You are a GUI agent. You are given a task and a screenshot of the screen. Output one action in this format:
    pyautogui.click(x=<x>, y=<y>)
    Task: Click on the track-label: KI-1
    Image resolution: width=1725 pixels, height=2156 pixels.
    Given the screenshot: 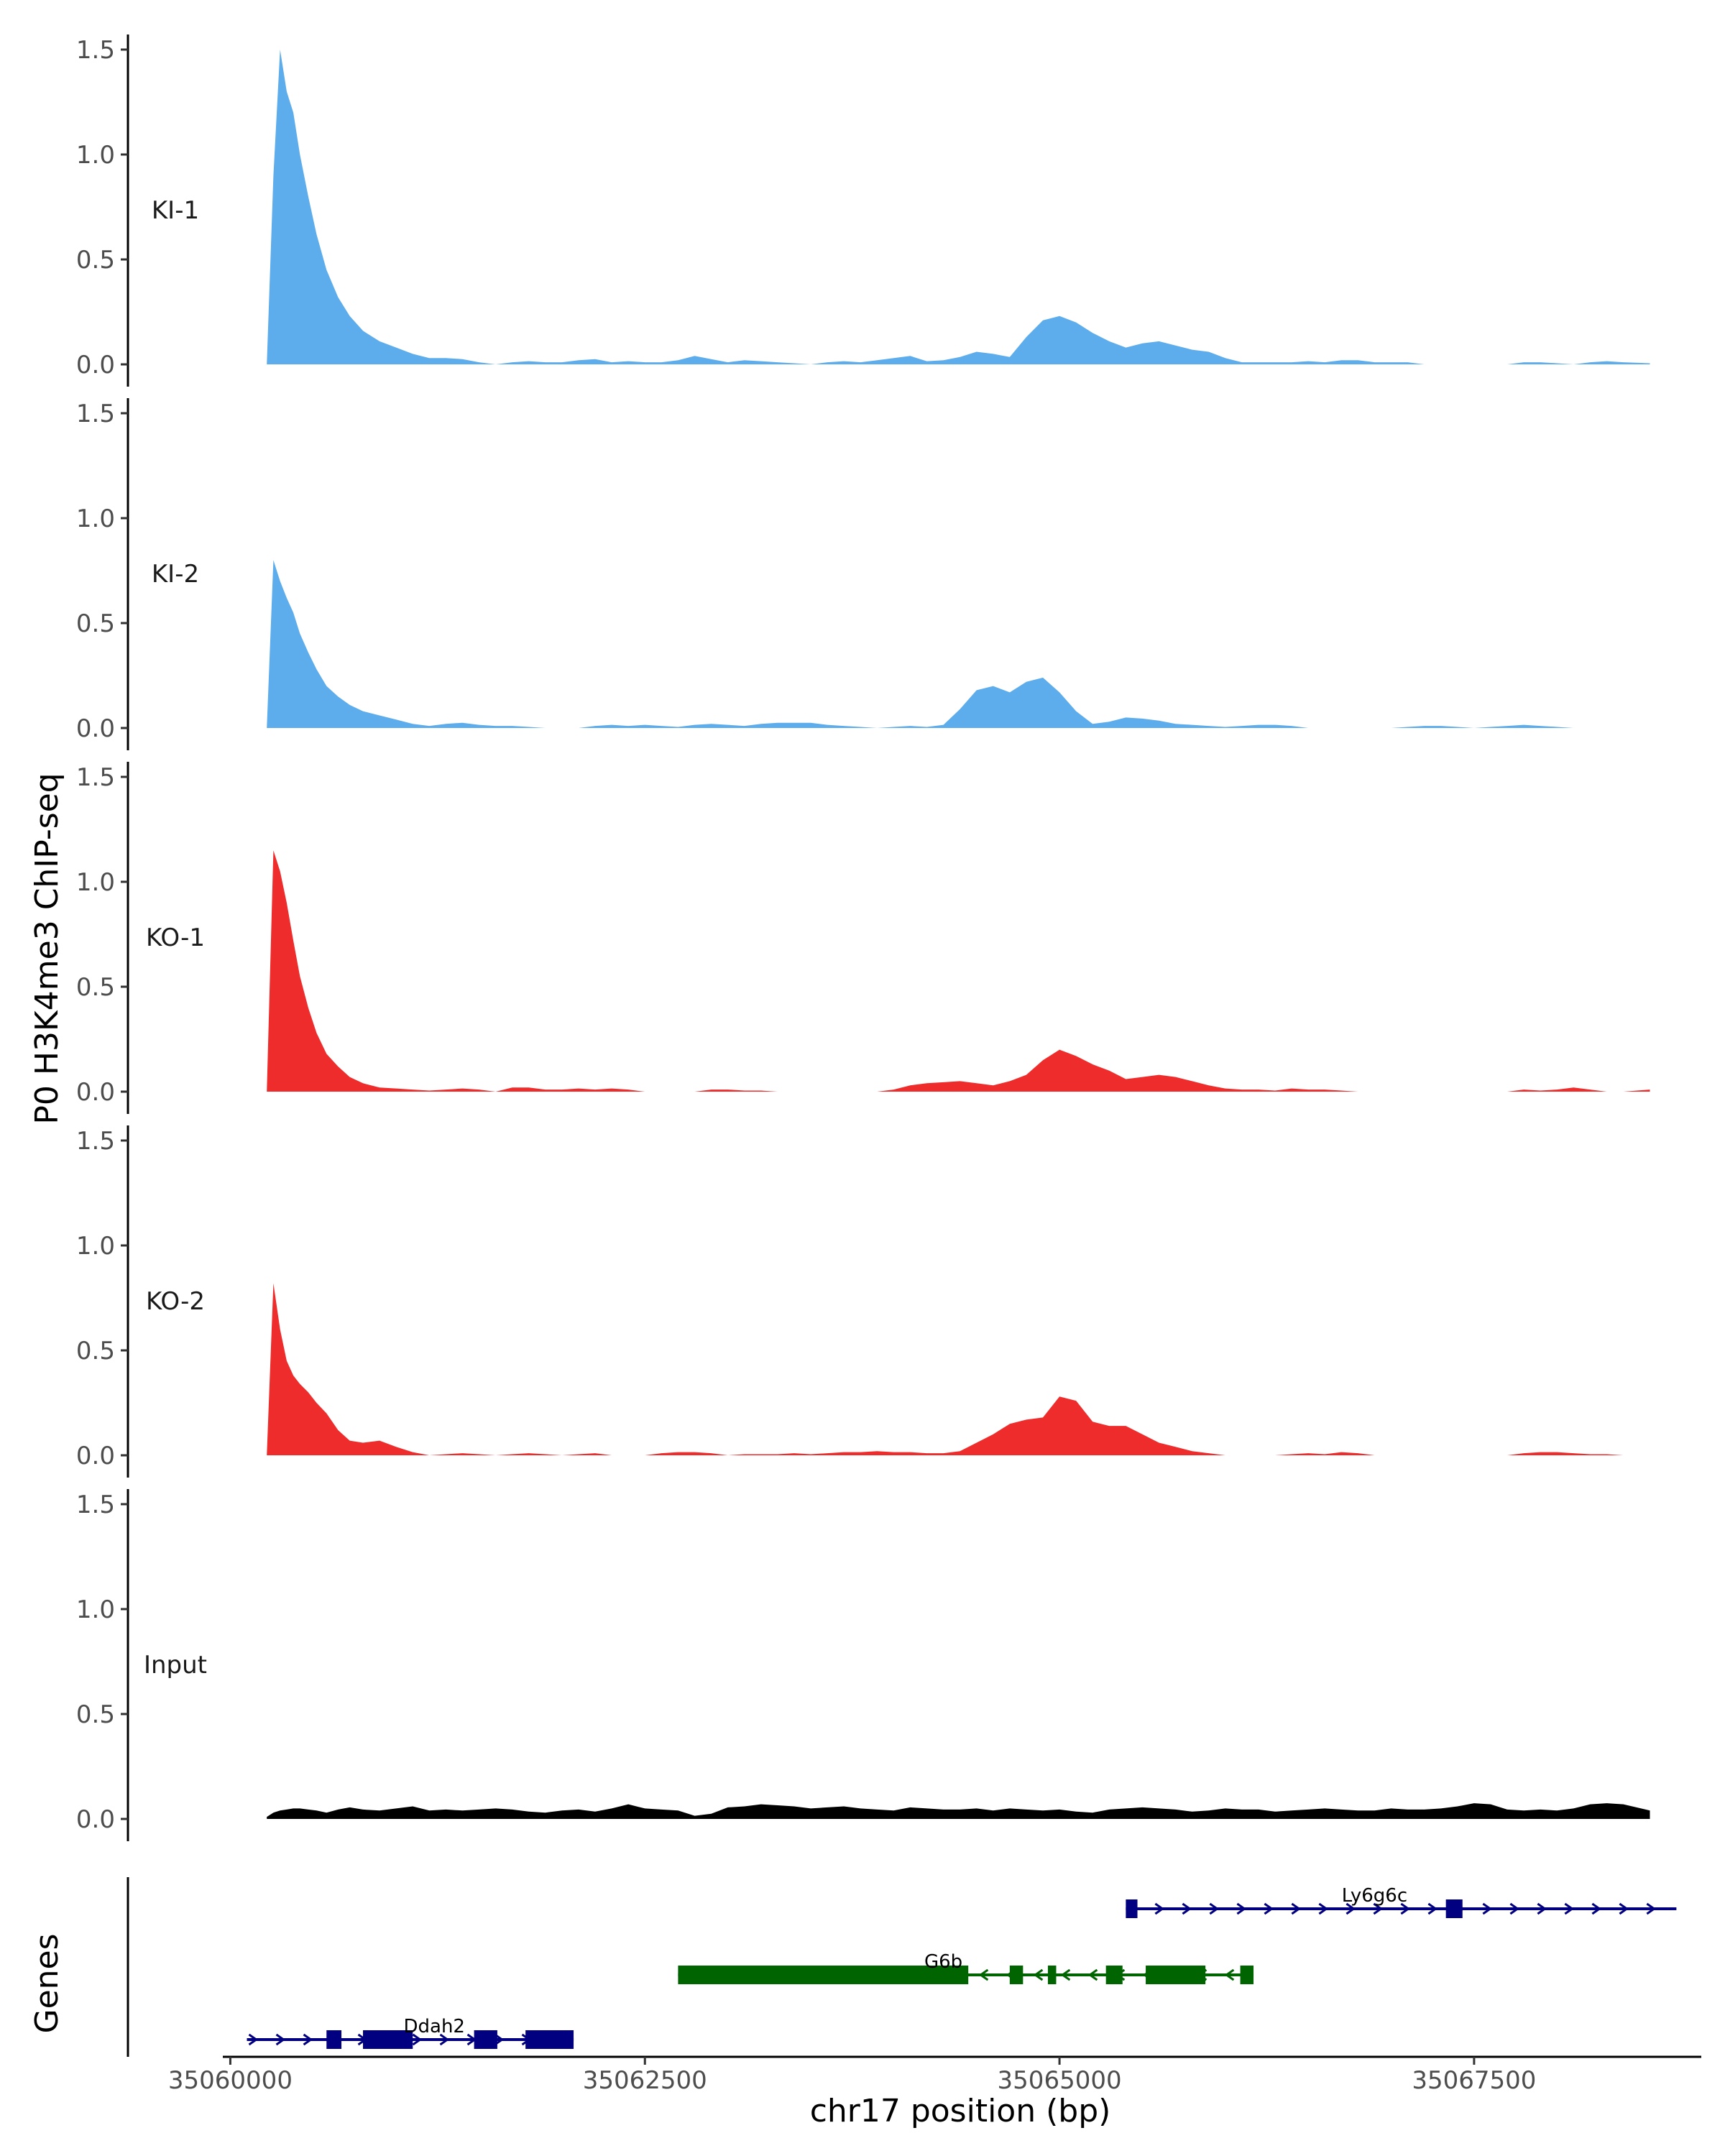 What is the action you would take?
    pyautogui.click(x=175, y=210)
    